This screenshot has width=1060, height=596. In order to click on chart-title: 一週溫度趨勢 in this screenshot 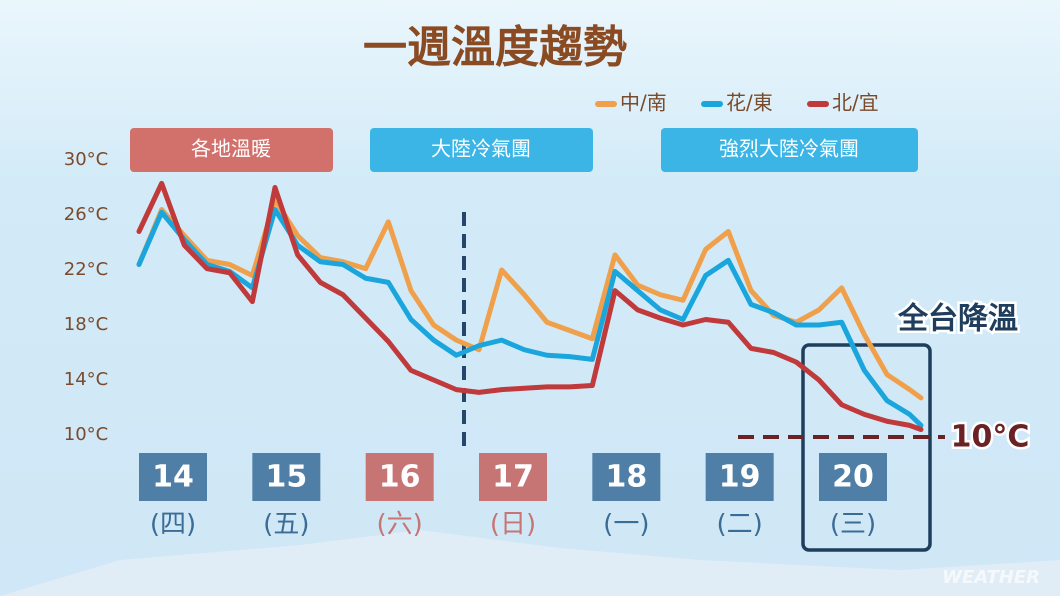, I will do `click(495, 47)`.